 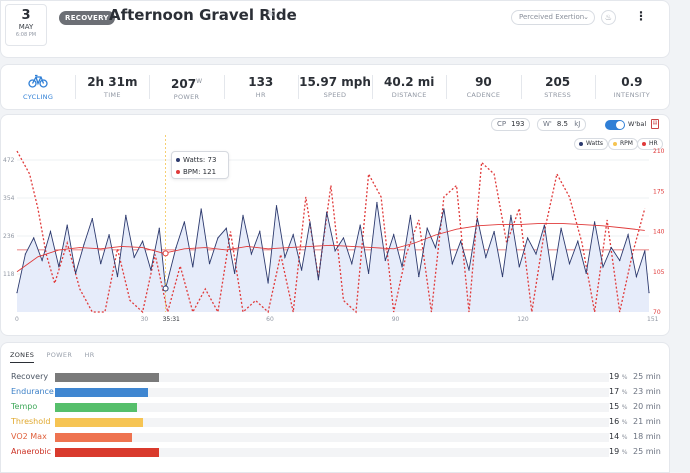 I want to click on x-tick-label: 60, so click(x=270, y=319).